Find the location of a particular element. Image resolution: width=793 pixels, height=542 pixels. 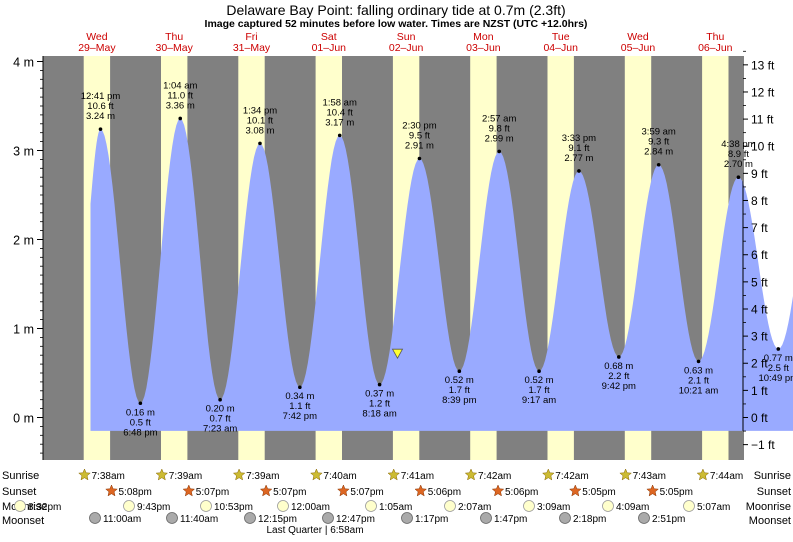

right-tick-label: 8 ft is located at coordinates (759, 201).